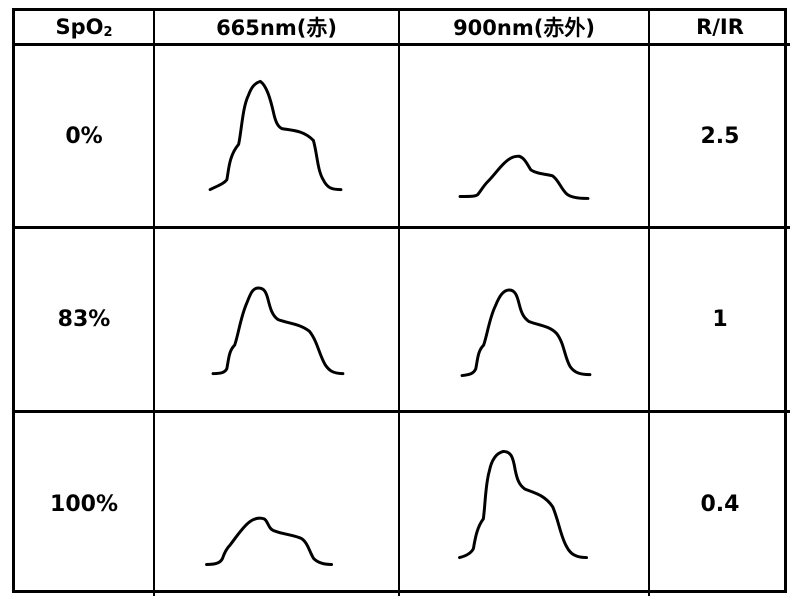 Image resolution: width=800 pixels, height=600 pixels. Describe the element at coordinates (277, 504) in the screenshot. I see `row-2-red-wave` at that location.